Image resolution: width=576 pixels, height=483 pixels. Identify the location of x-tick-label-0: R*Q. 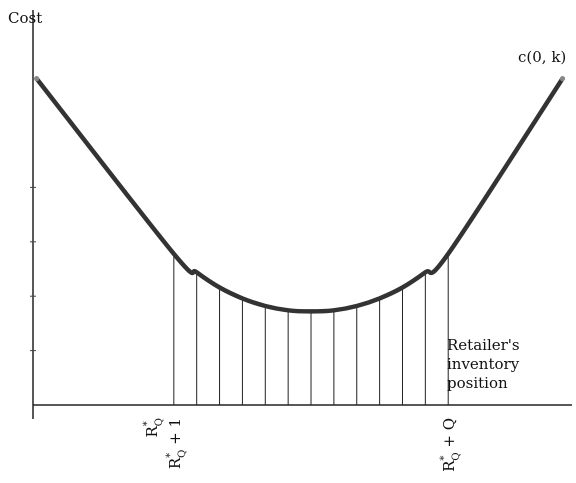
(153, 428).